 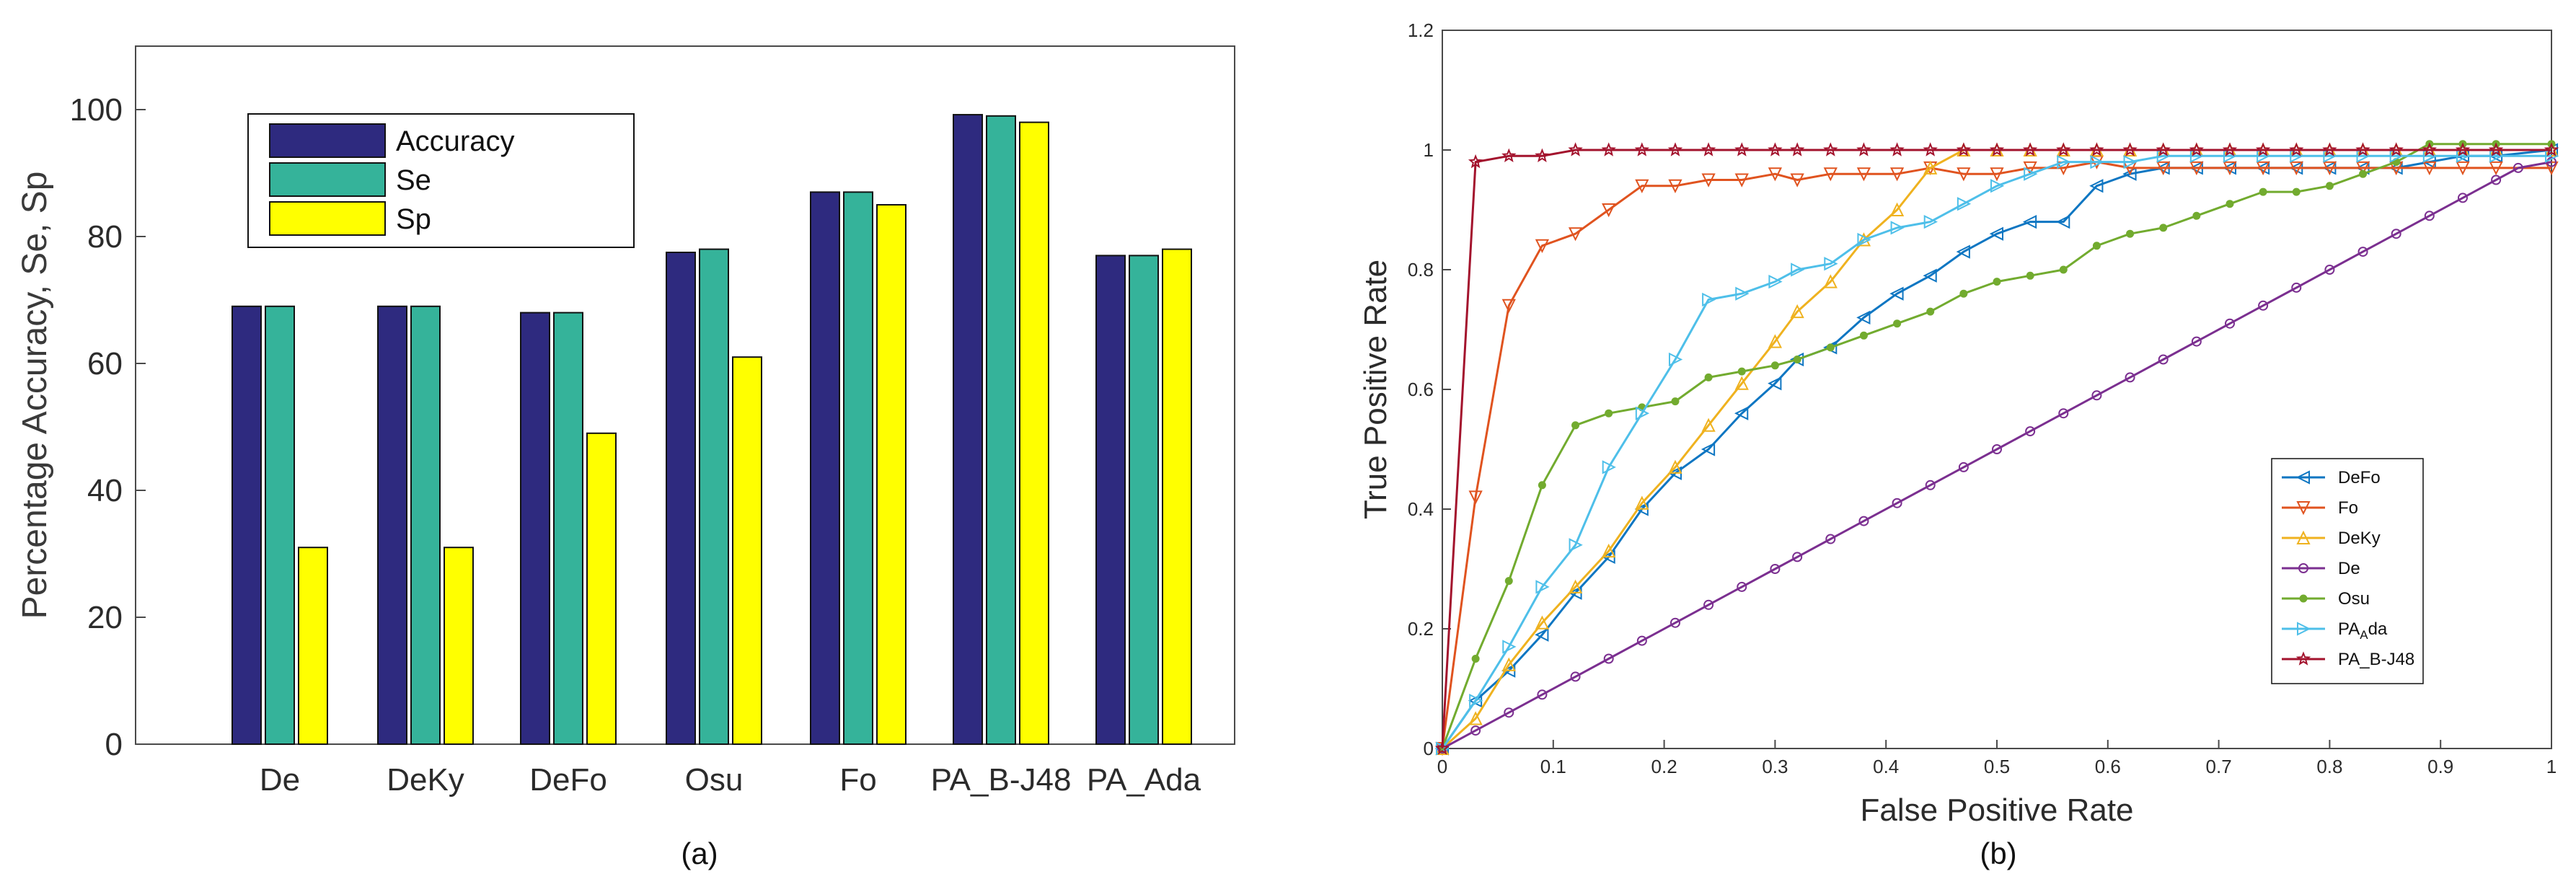 What do you see at coordinates (1421, 390) in the screenshot?
I see `y-tick-label-b: 0.6` at bounding box center [1421, 390].